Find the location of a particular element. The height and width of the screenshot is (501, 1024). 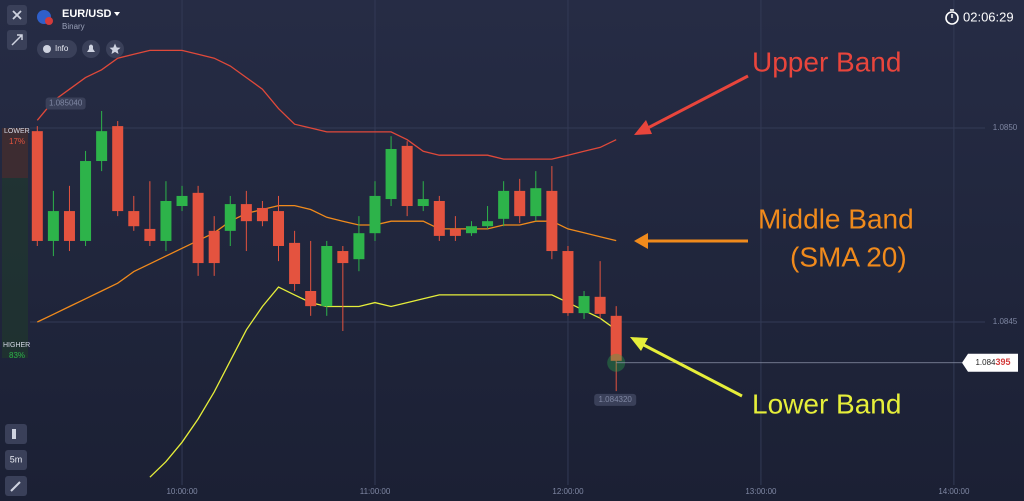

lower-arrow is located at coordinates (690, 369).